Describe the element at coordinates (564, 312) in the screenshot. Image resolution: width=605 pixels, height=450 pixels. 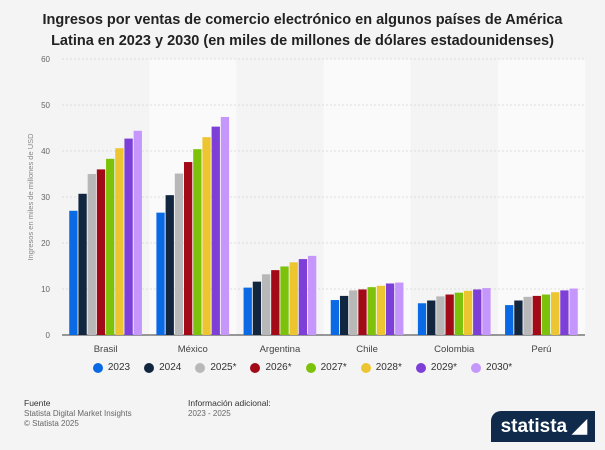
I see `bar-Perú-2029*` at that location.